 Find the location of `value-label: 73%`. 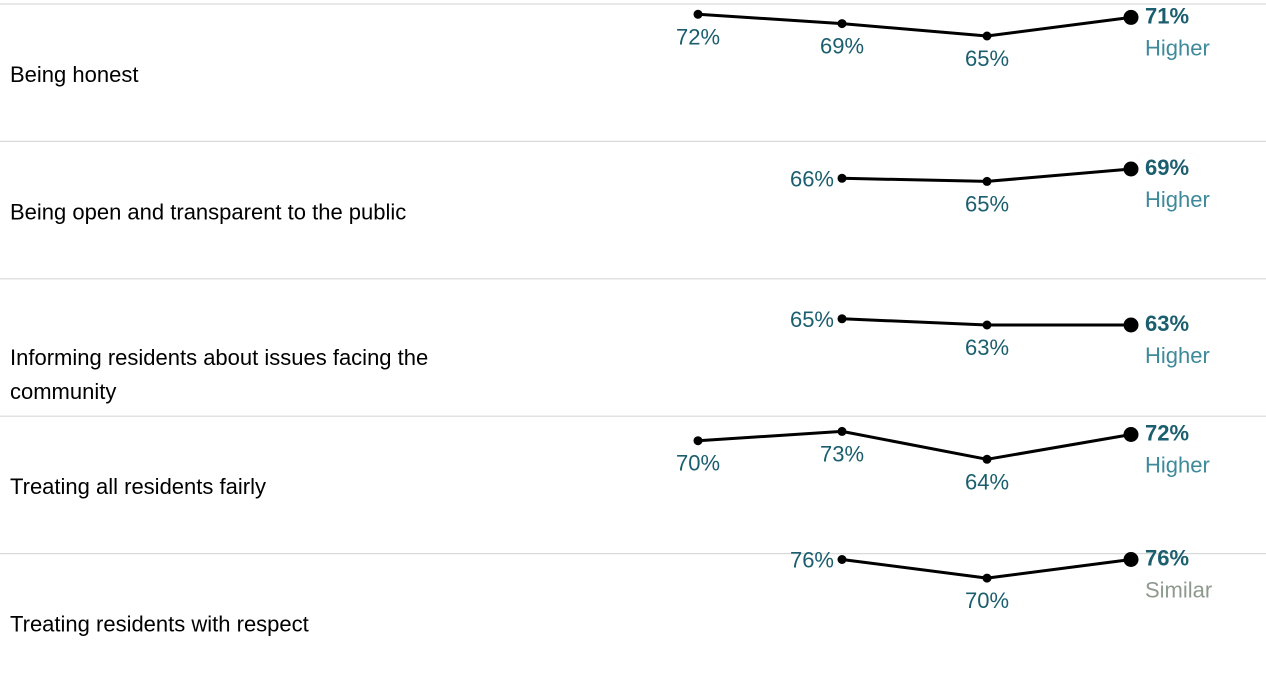

value-label: 73% is located at coordinates (842, 453).